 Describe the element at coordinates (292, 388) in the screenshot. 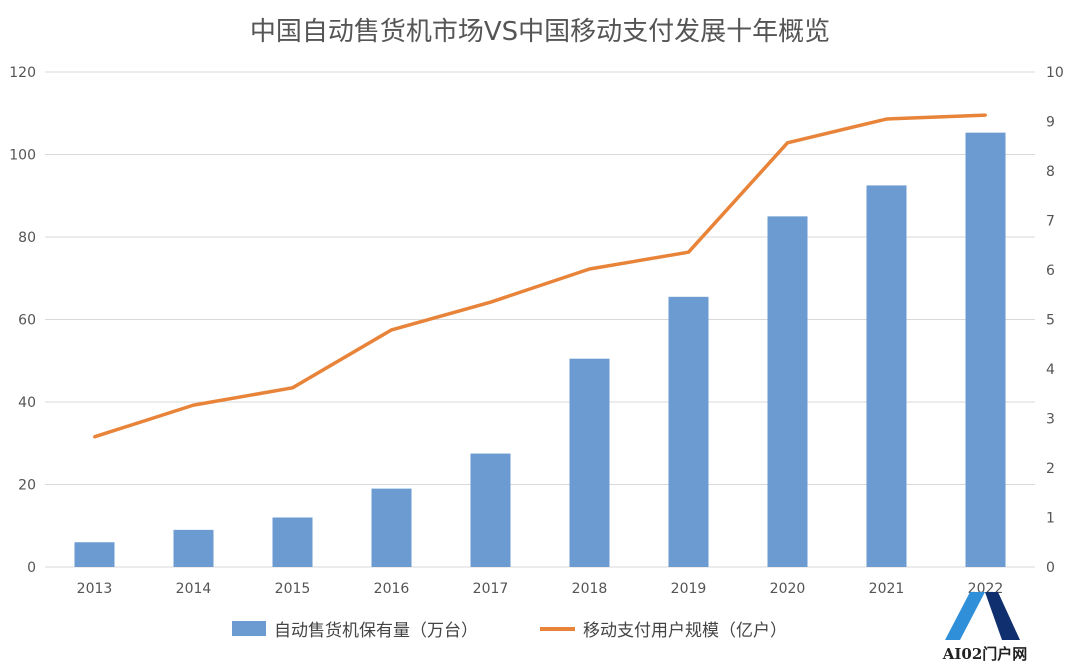

I see `line-point-2015` at that location.